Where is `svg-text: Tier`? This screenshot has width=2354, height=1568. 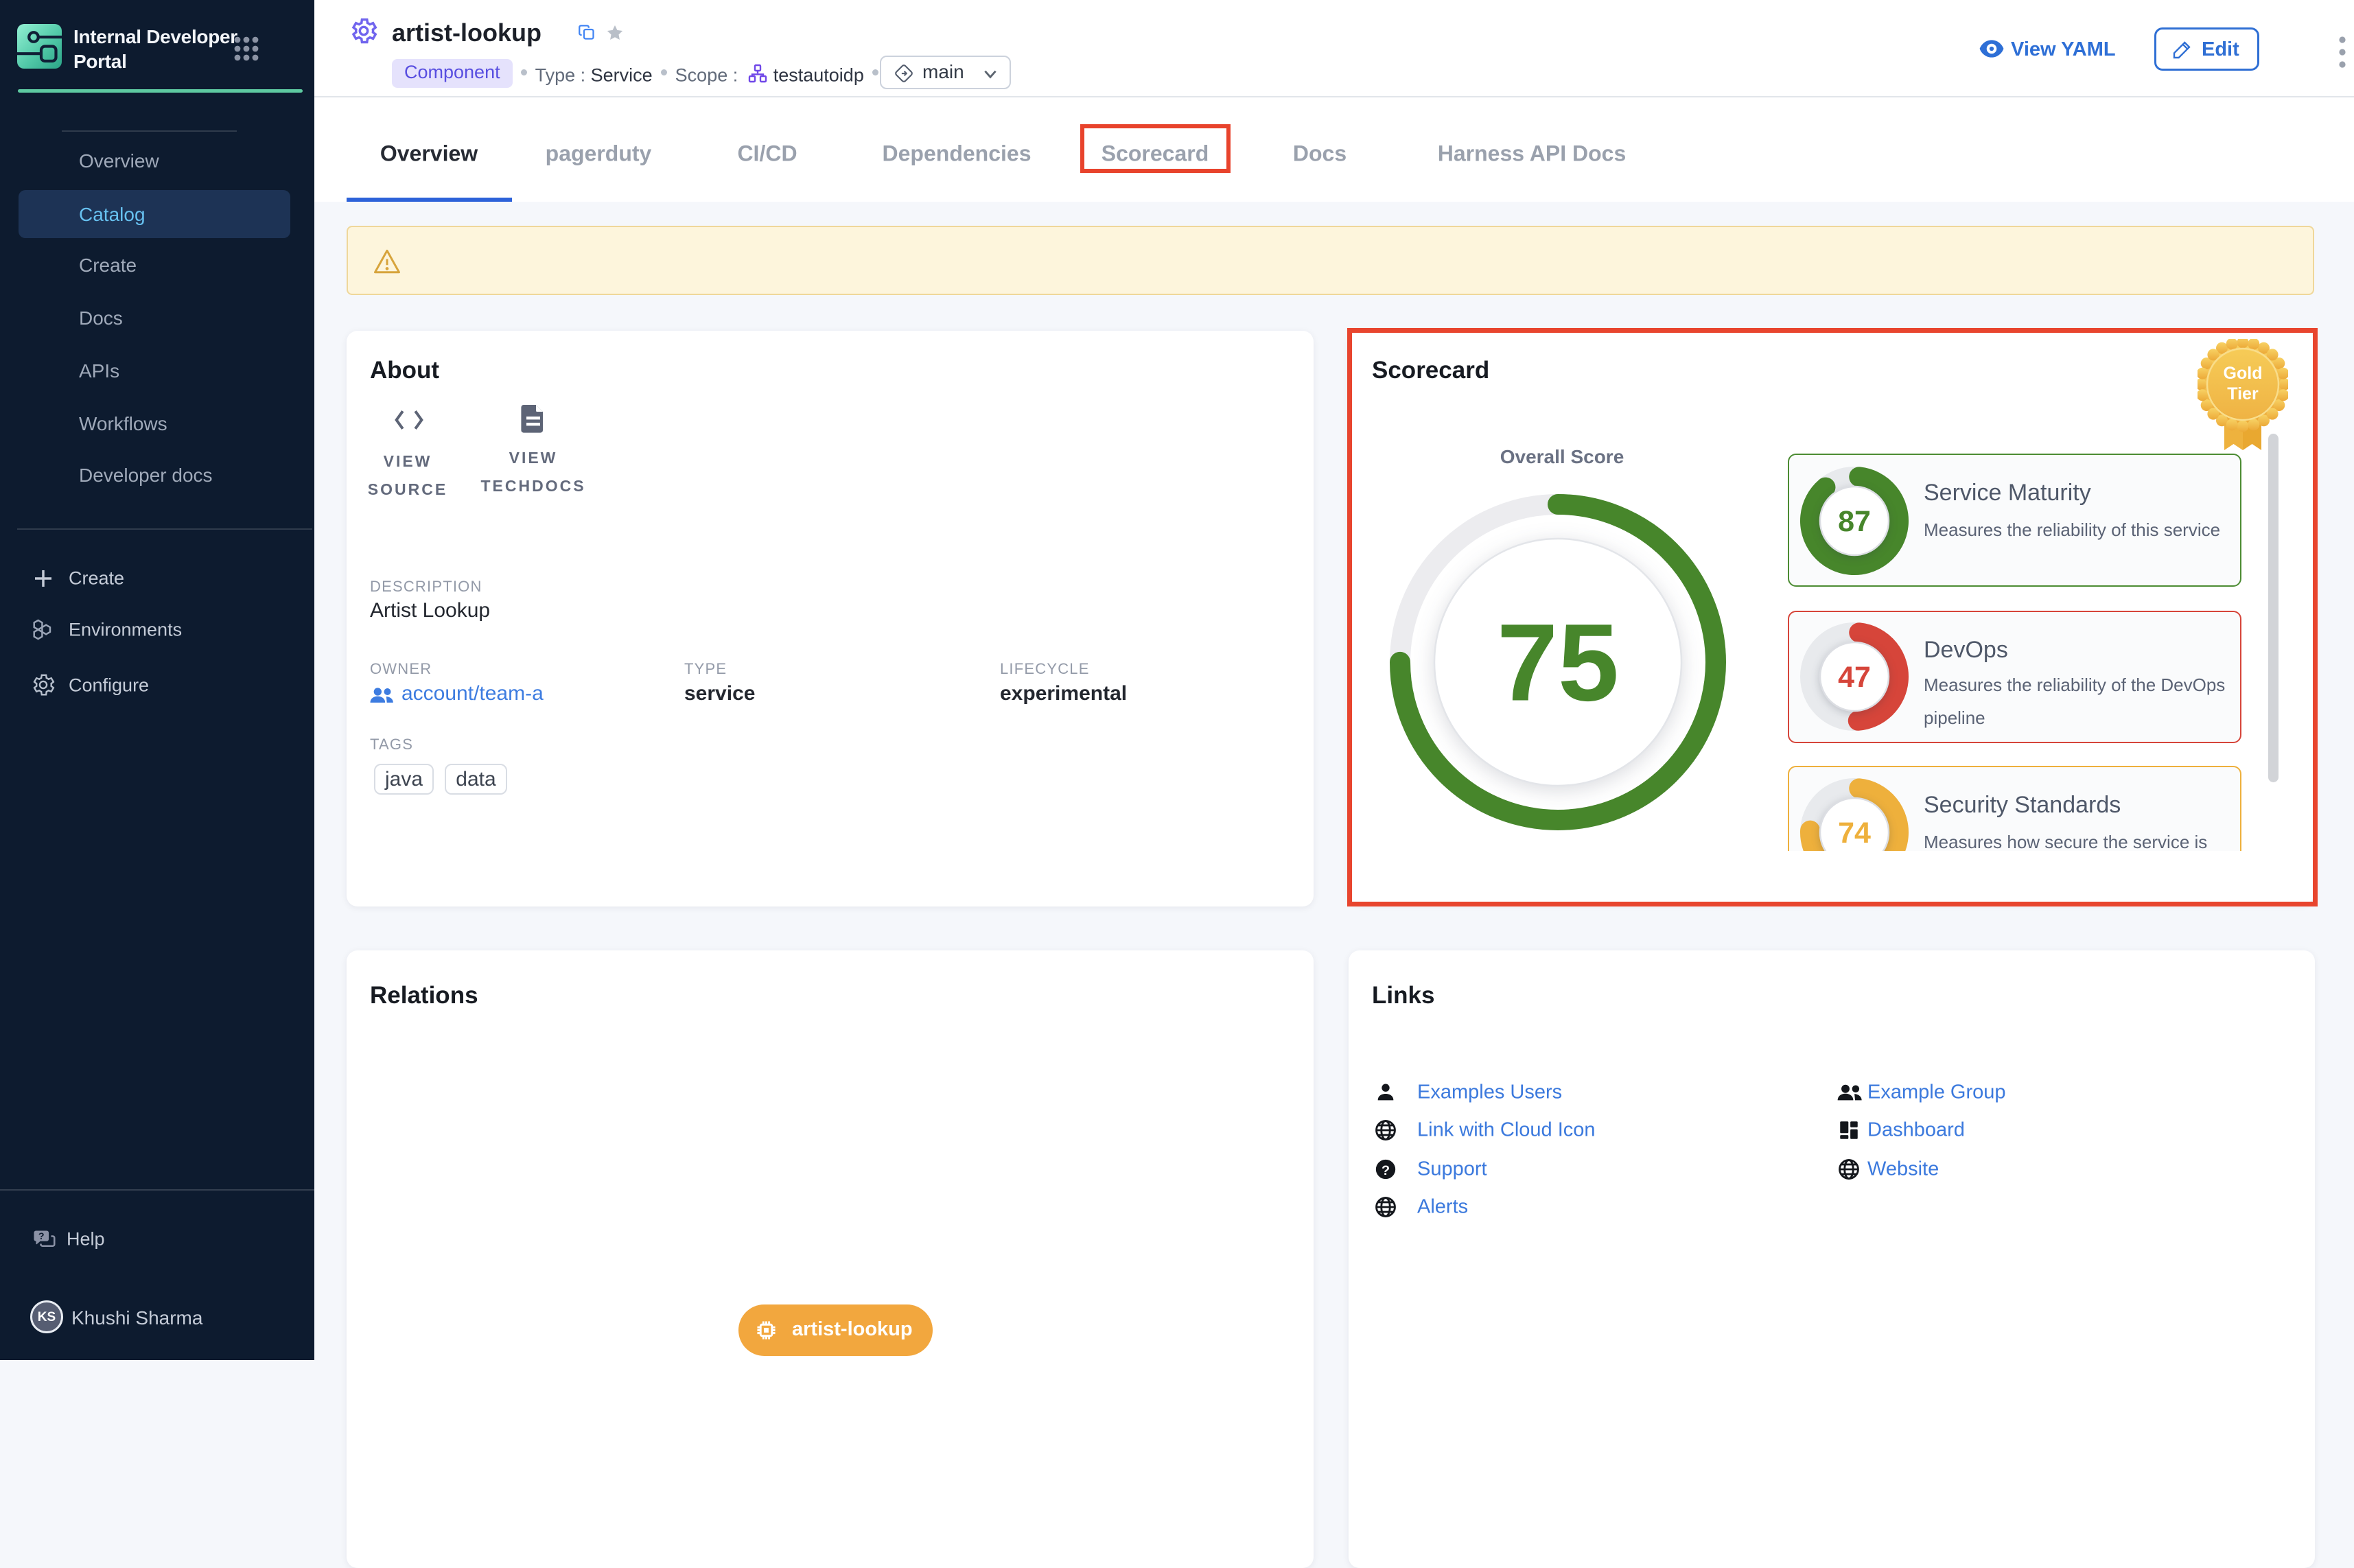 svg-text: Tier is located at coordinates (2243, 393).